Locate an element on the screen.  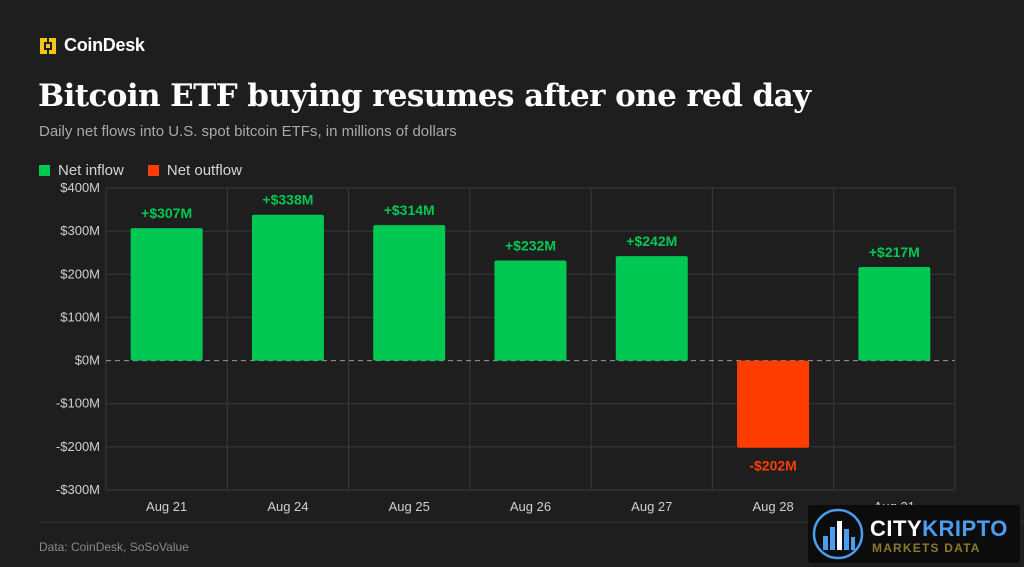
data-source: Data: CoinDesk, SoSoValue is located at coordinates (114, 547).